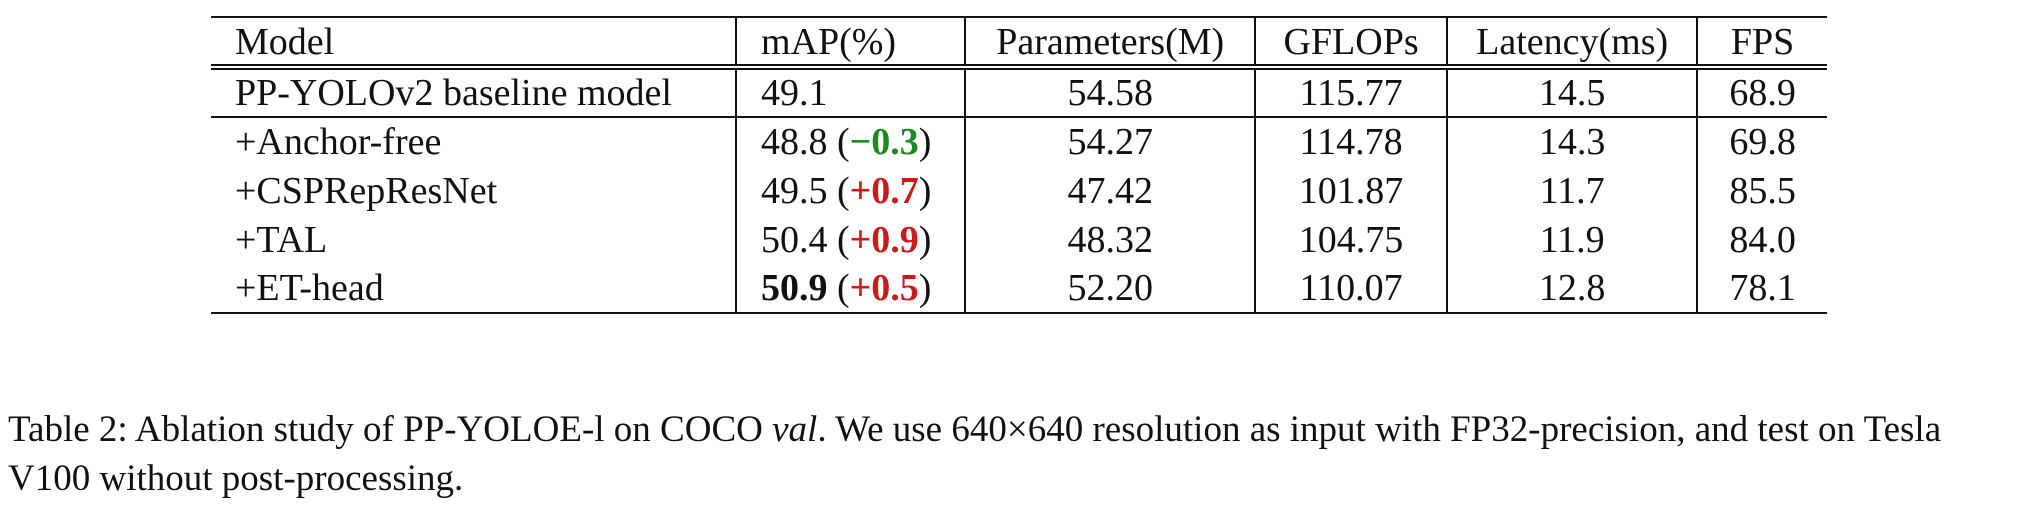 This screenshot has height=514, width=2036. I want to click on cell-latency: 11.9, so click(1572, 239).